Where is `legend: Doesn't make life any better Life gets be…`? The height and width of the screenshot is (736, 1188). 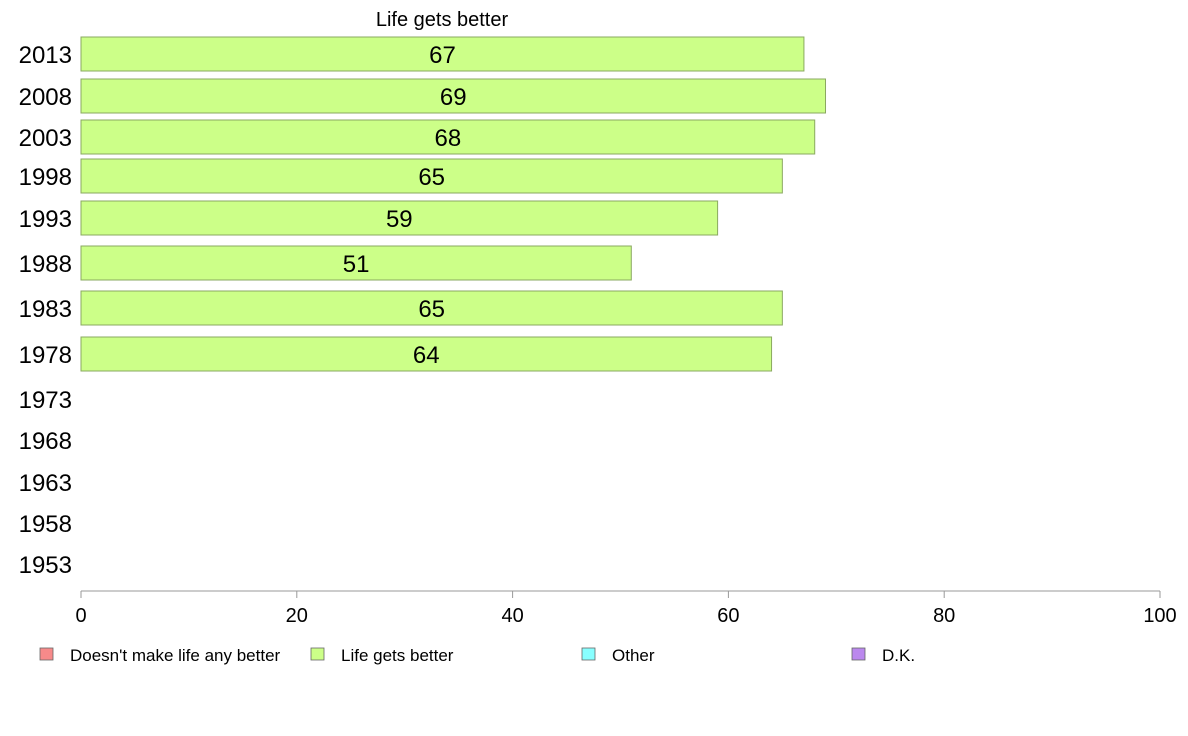 legend: Doesn't make life any better Life gets be… is located at coordinates (477, 655).